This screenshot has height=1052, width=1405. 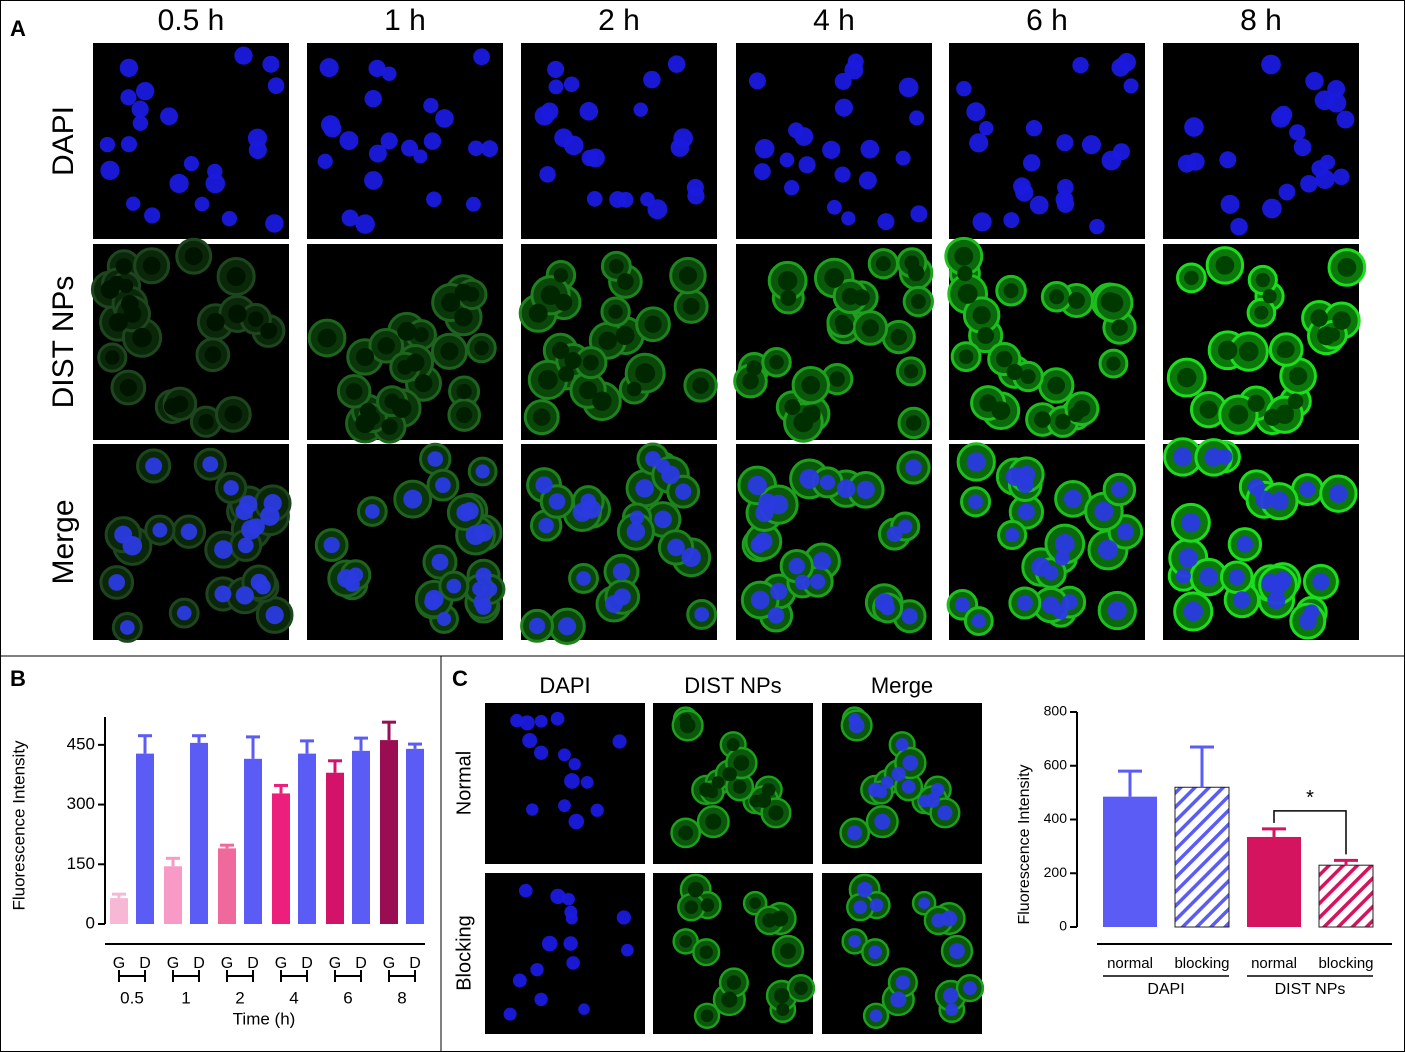 What do you see at coordinates (63, 342) in the screenshot?
I see `row-label: DIST NPs` at bounding box center [63, 342].